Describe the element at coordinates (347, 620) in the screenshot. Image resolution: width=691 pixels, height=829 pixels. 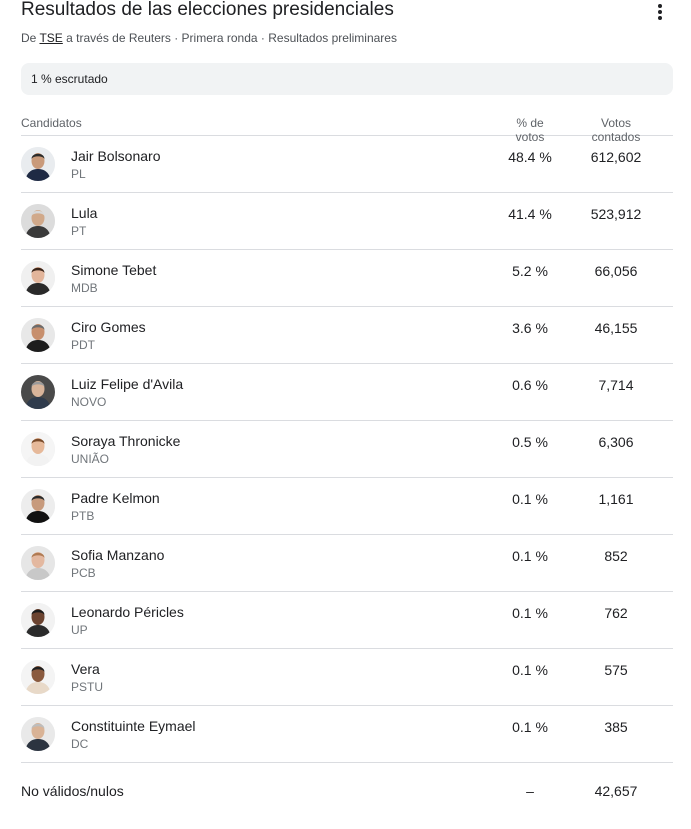
I see `candidate-row: Leonardo Péricles UP 0.1 % 762` at that location.